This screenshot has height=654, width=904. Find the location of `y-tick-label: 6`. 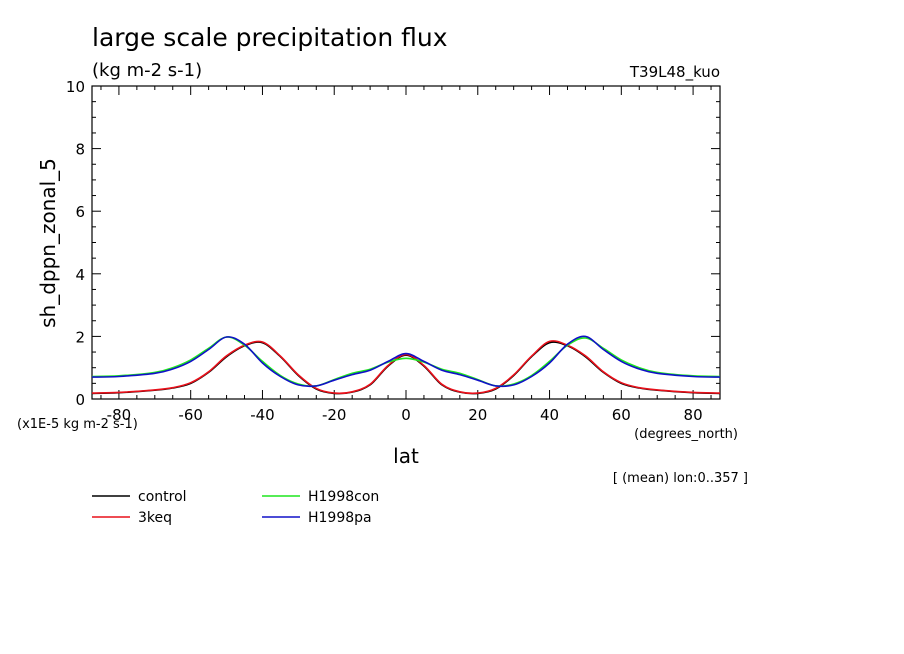

y-tick-label: 6 is located at coordinates (80, 212).